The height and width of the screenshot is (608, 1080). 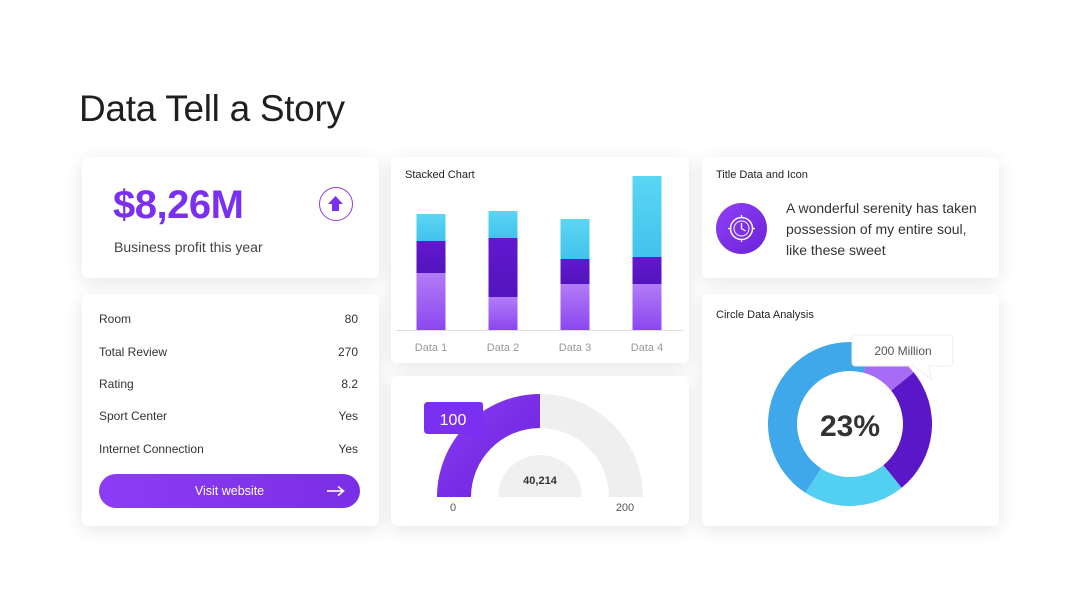 I want to click on row-label: Total Review, so click(x=133, y=352).